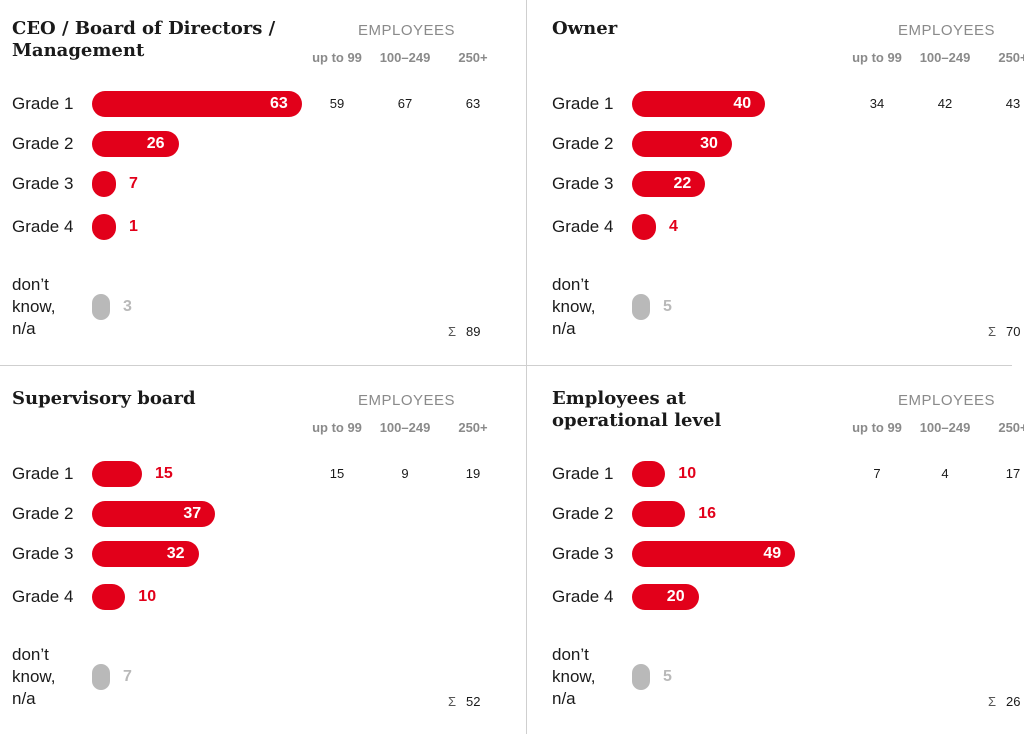 Image resolution: width=1024 pixels, height=735 pixels. I want to click on bar-value-label: 16, so click(707, 513).